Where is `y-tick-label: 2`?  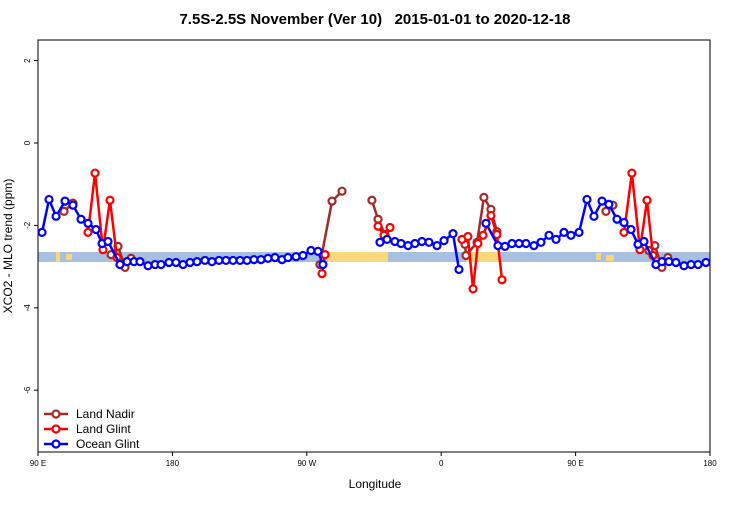
y-tick-label: 2 is located at coordinates (27, 60).